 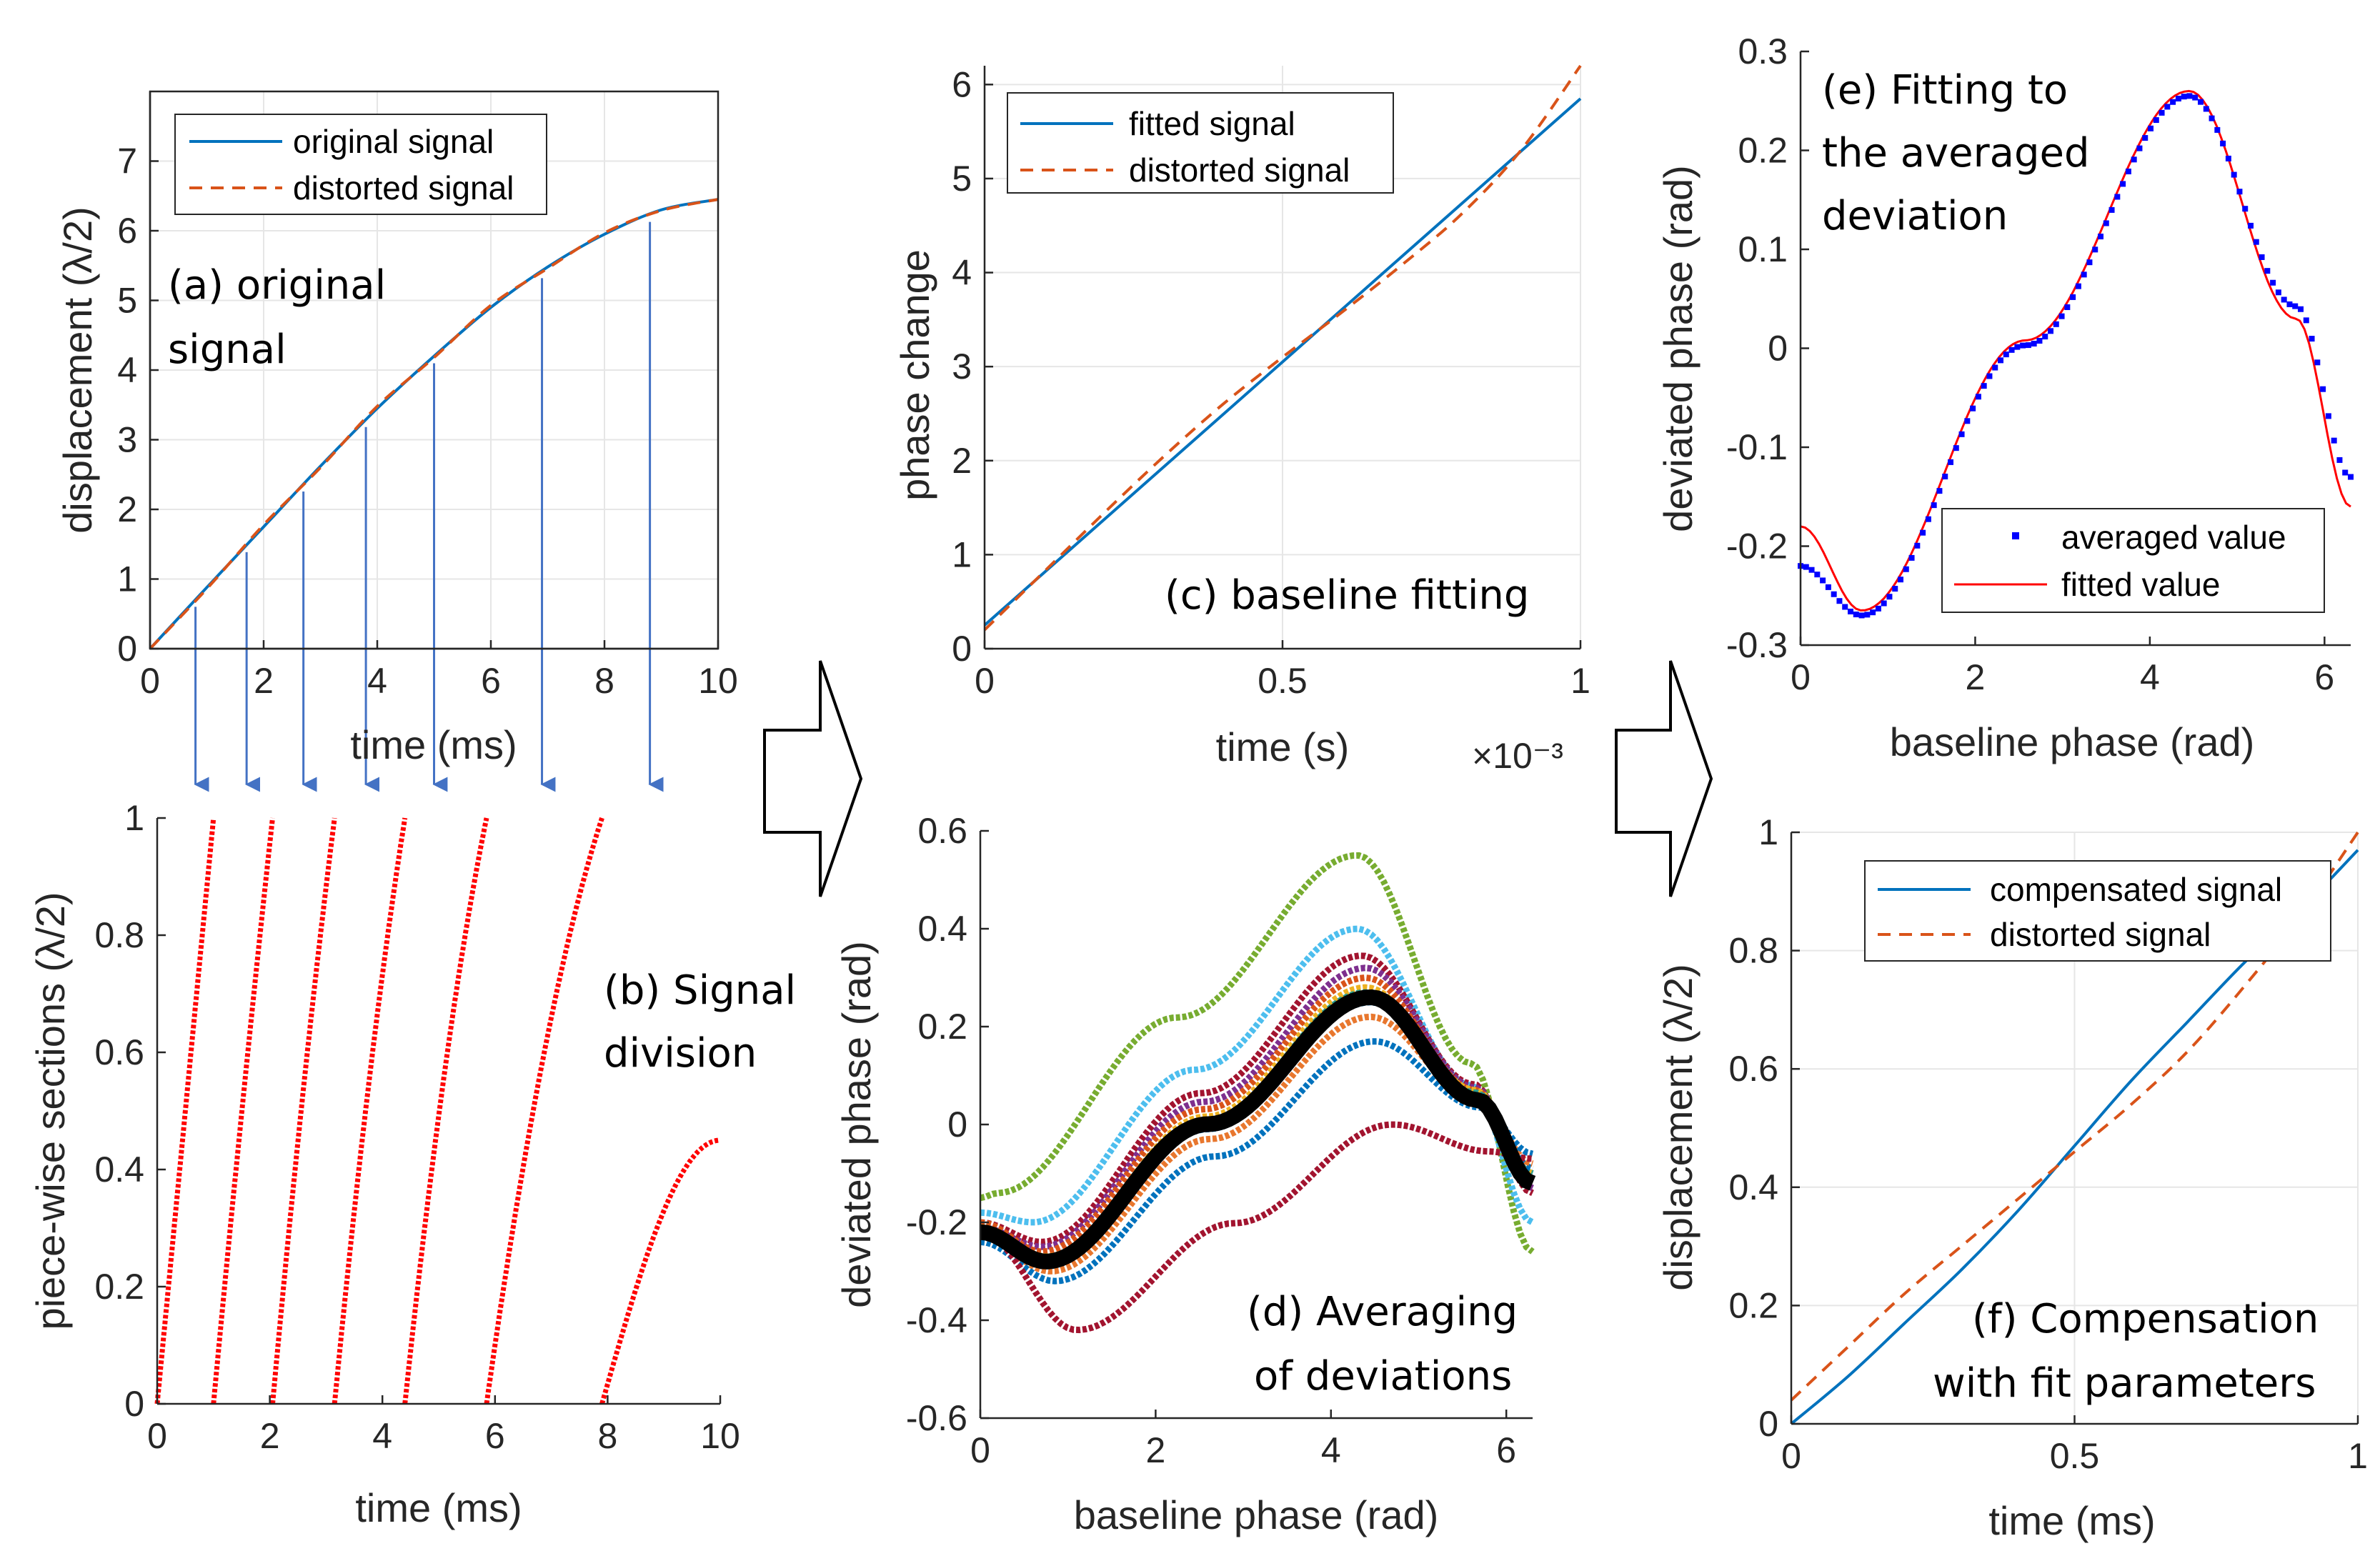 What do you see at coordinates (1753, 951) in the screenshot?
I see `panel-f-ytick-label: 0.8` at bounding box center [1753, 951].